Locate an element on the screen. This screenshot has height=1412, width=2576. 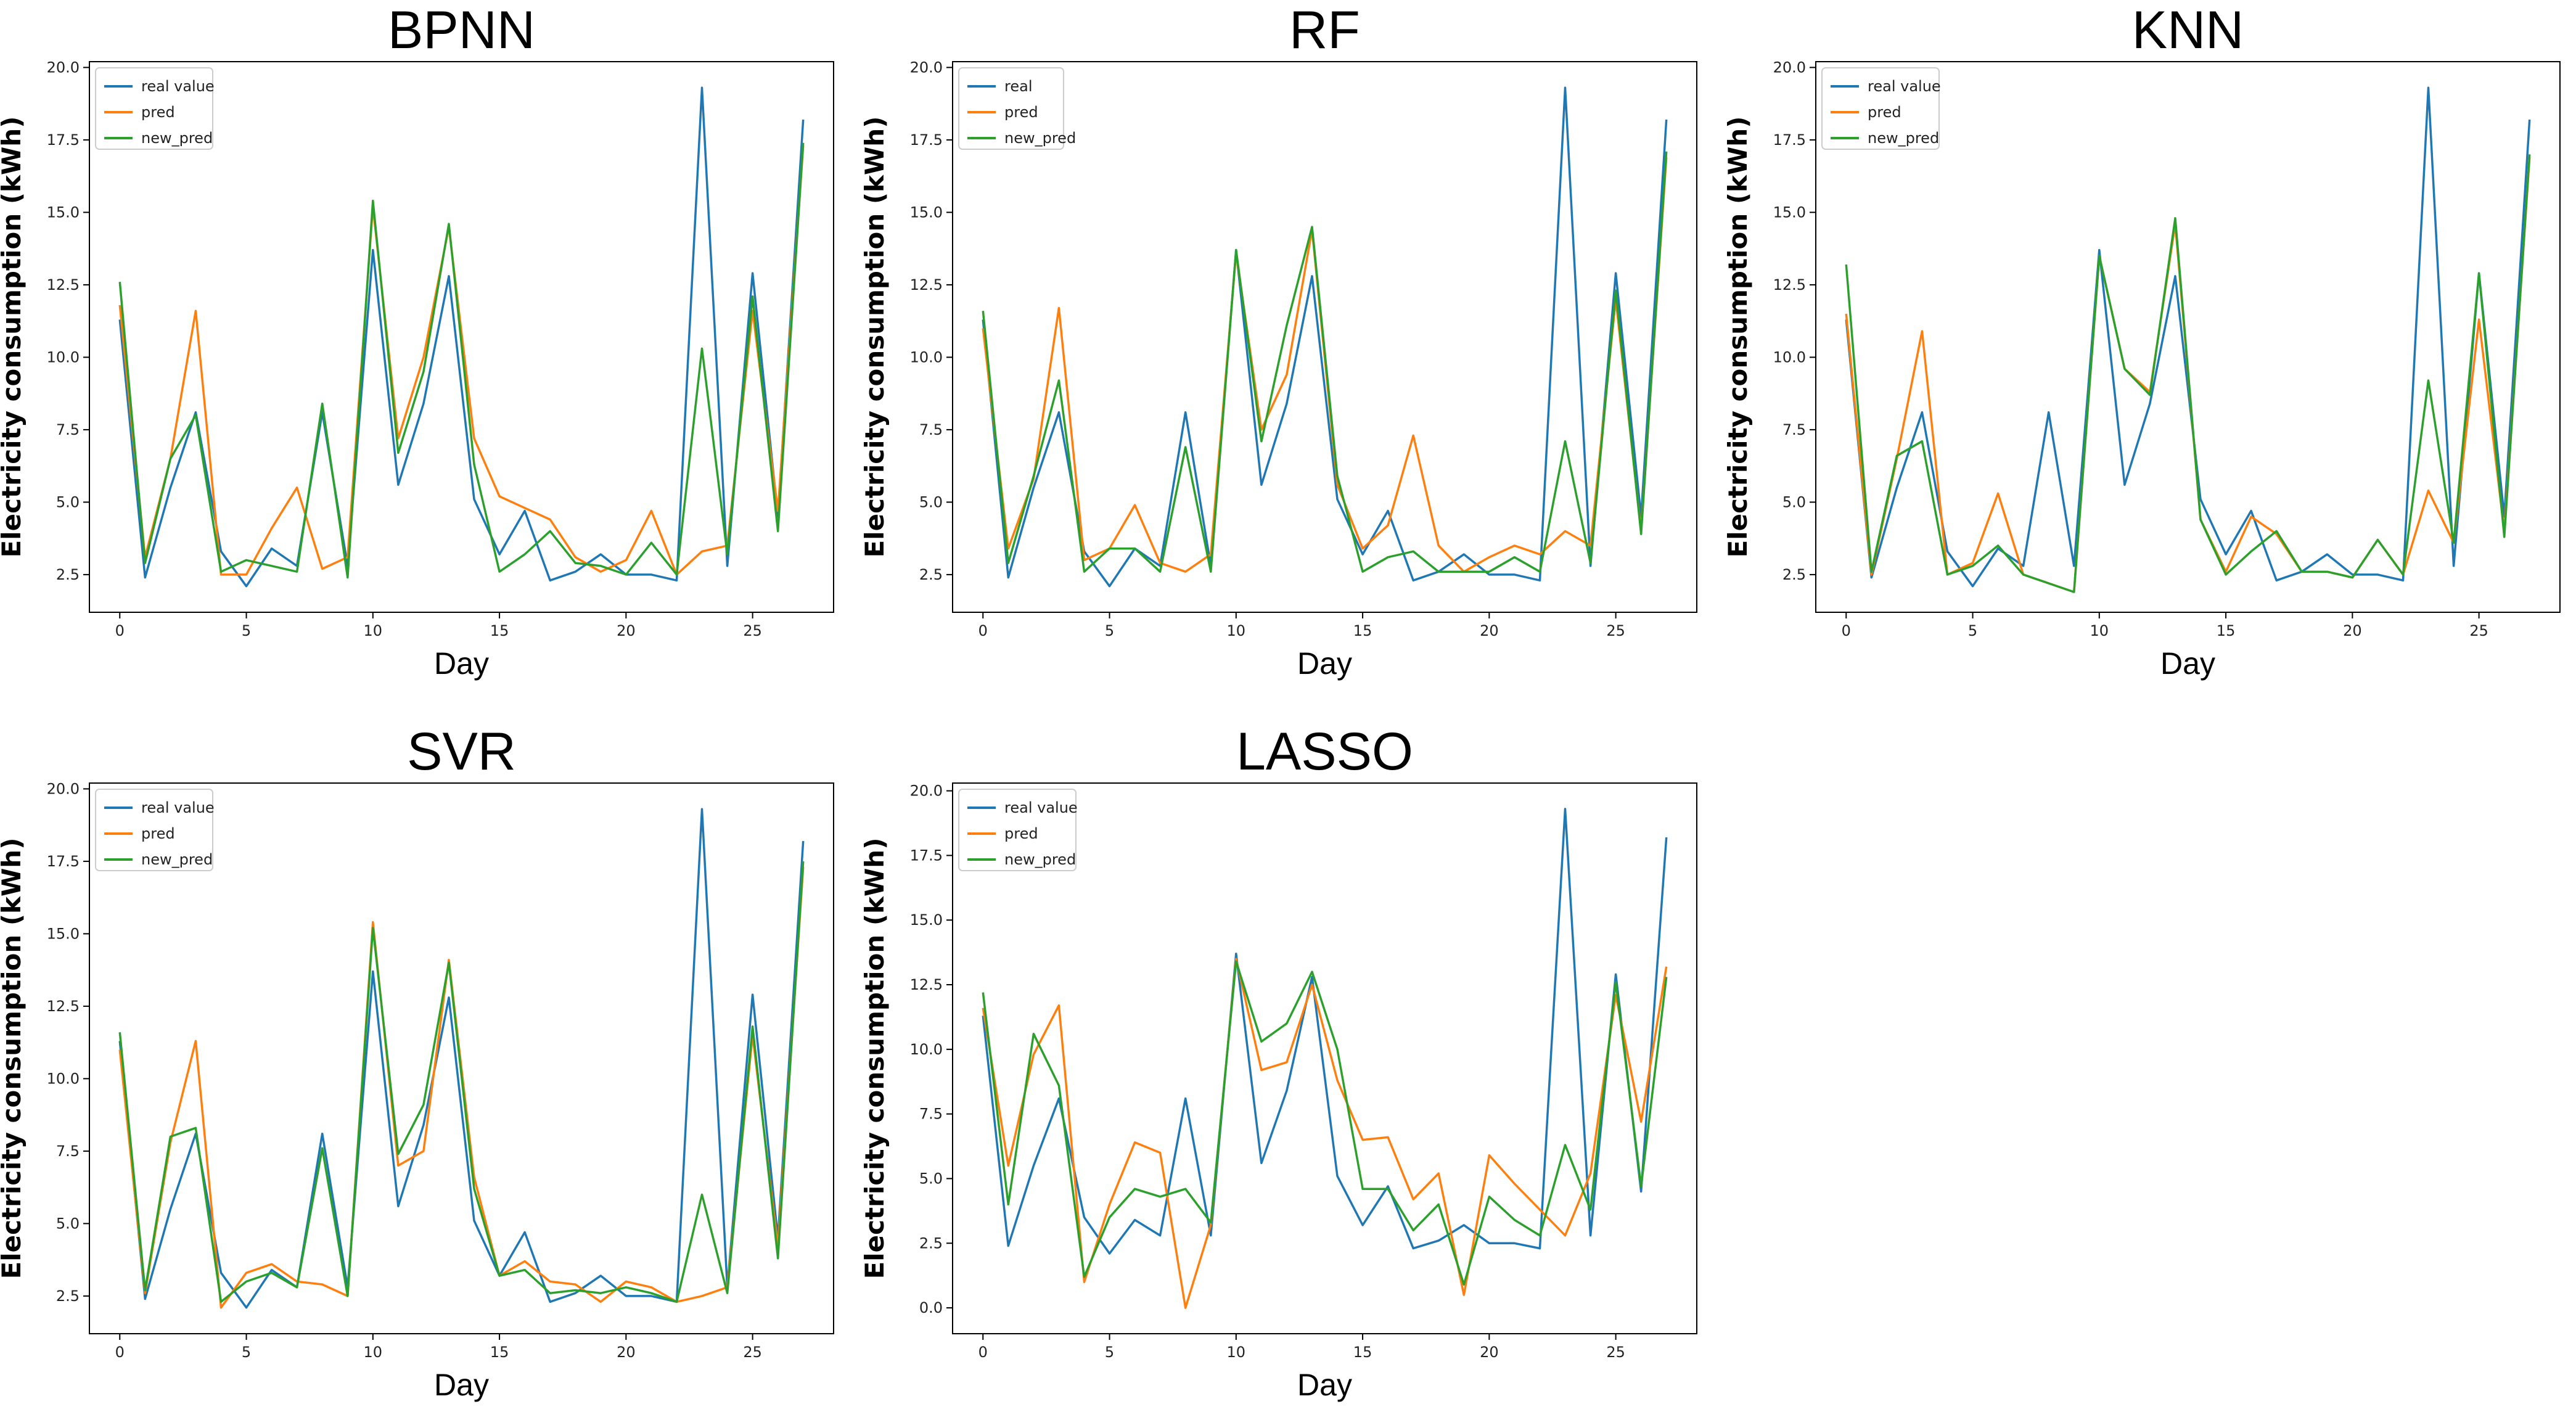
series-line-real is located at coordinates (1325, 337).